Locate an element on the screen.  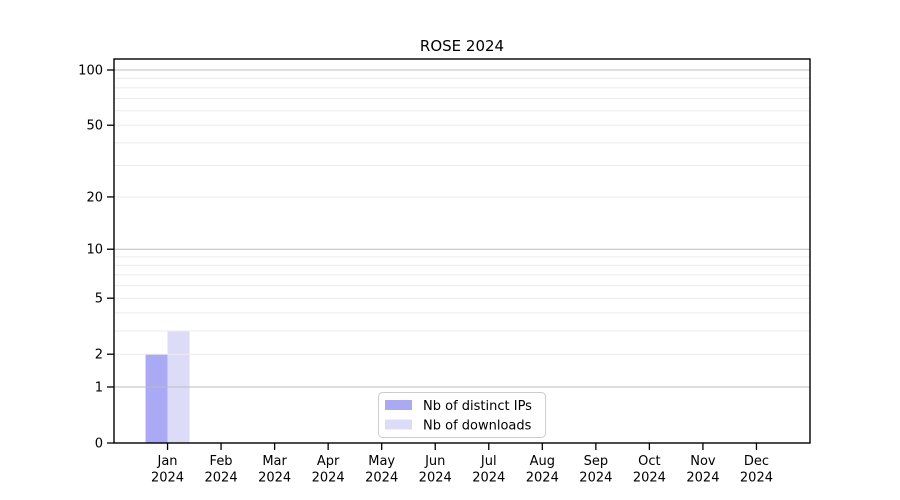
x-tick-label-year-jan: 2024 is located at coordinates (167, 478).